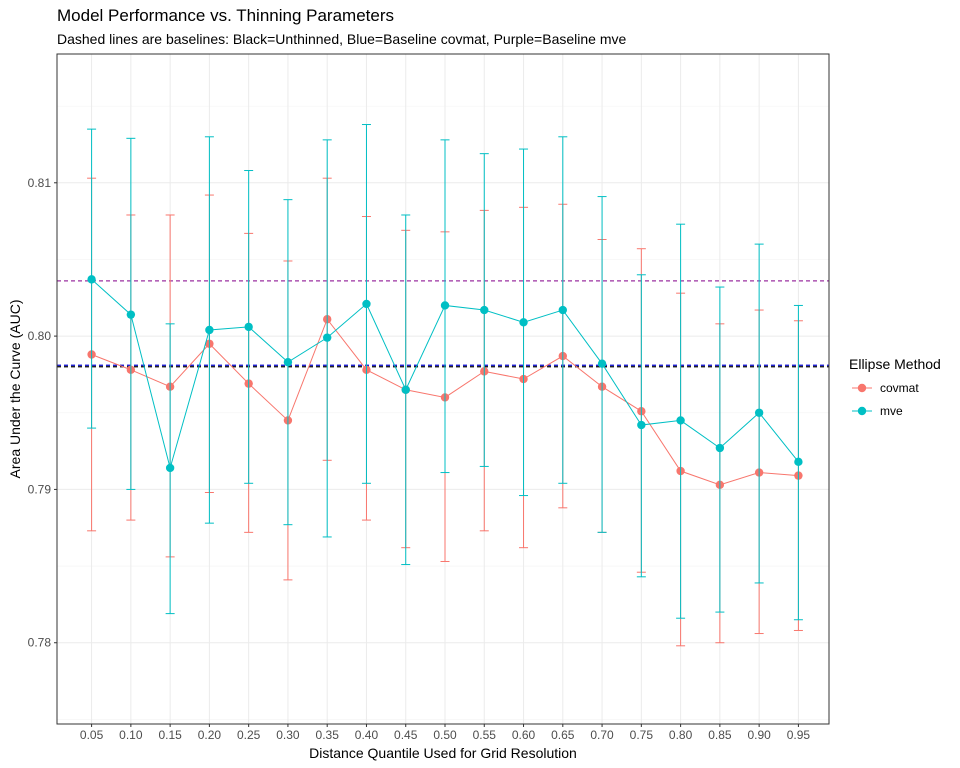  What do you see at coordinates (602, 735) in the screenshot?
I see `x-tick-label: 0.70` at bounding box center [602, 735].